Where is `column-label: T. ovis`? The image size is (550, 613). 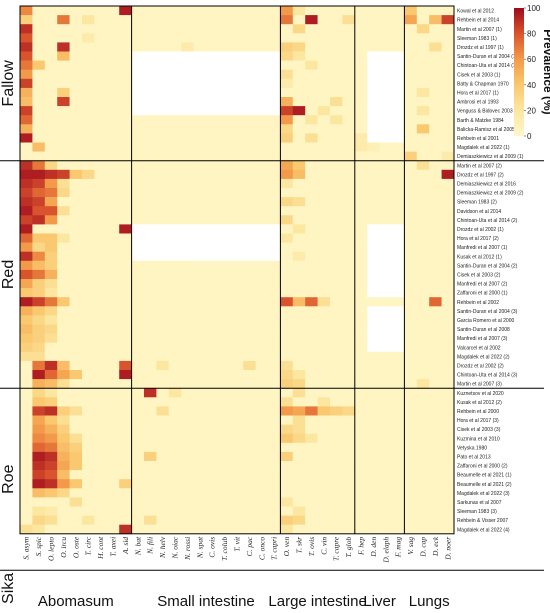
column-label: T. ovis is located at coordinates (311, 547).